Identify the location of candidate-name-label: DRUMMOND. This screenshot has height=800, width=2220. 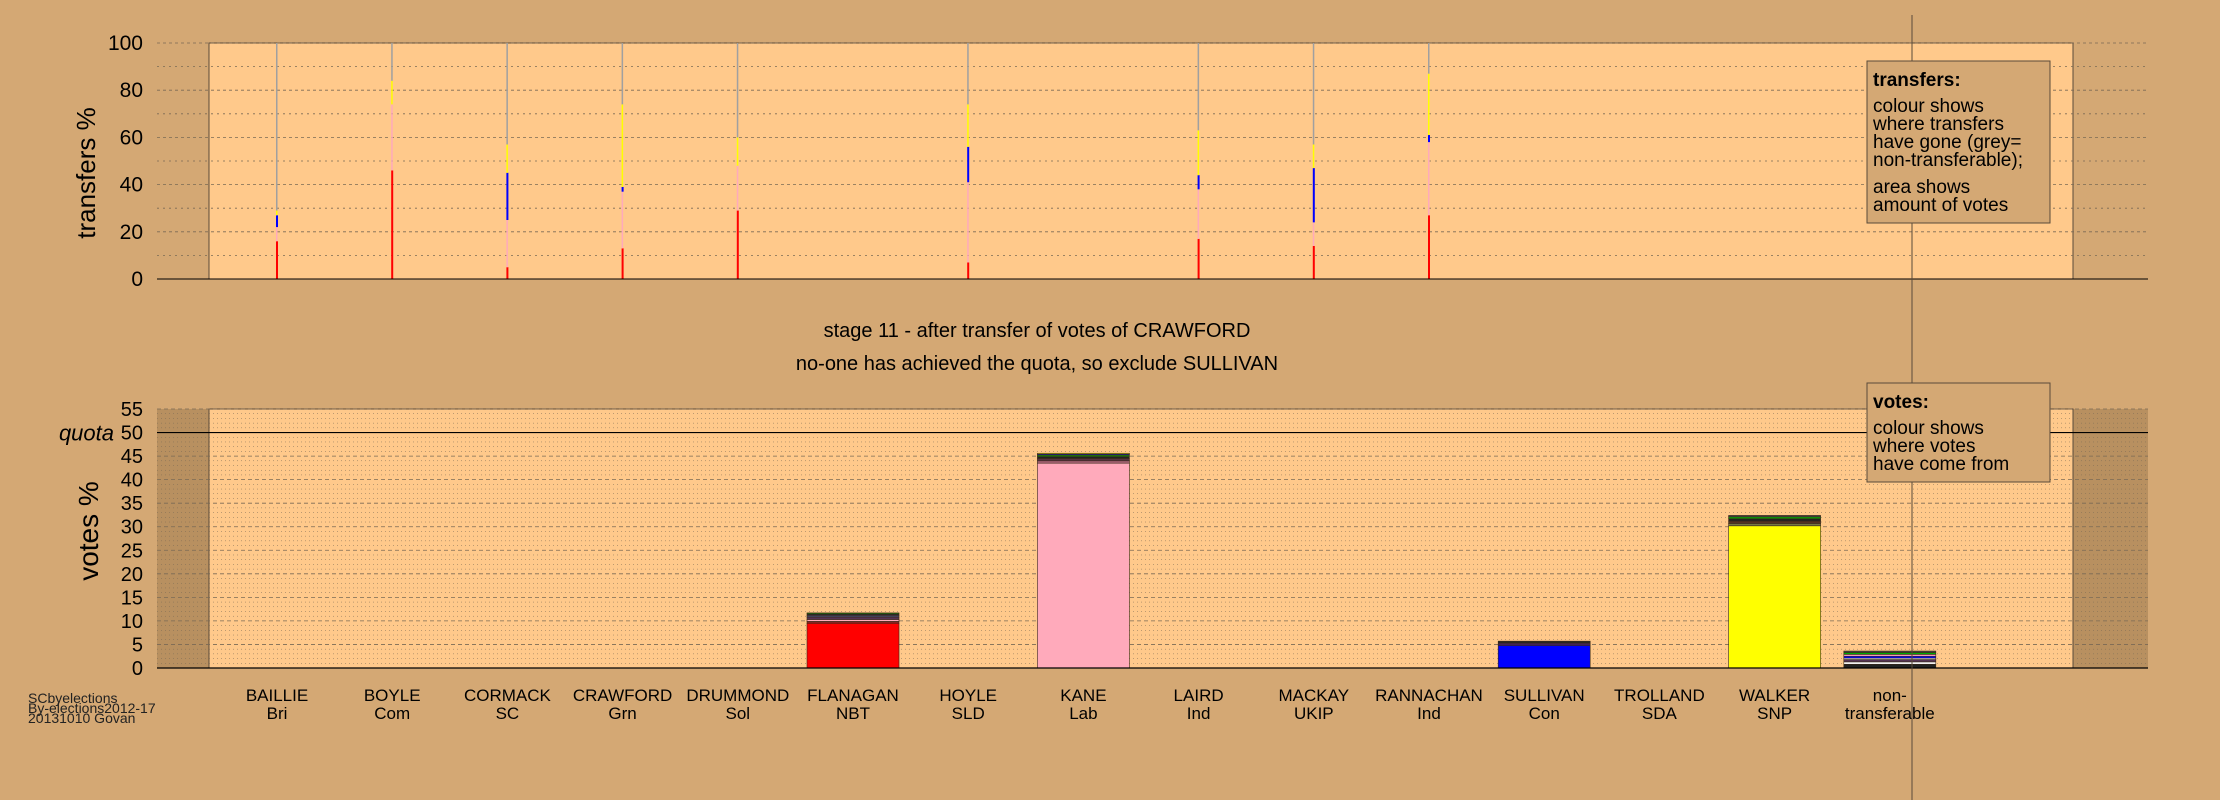
(737, 695).